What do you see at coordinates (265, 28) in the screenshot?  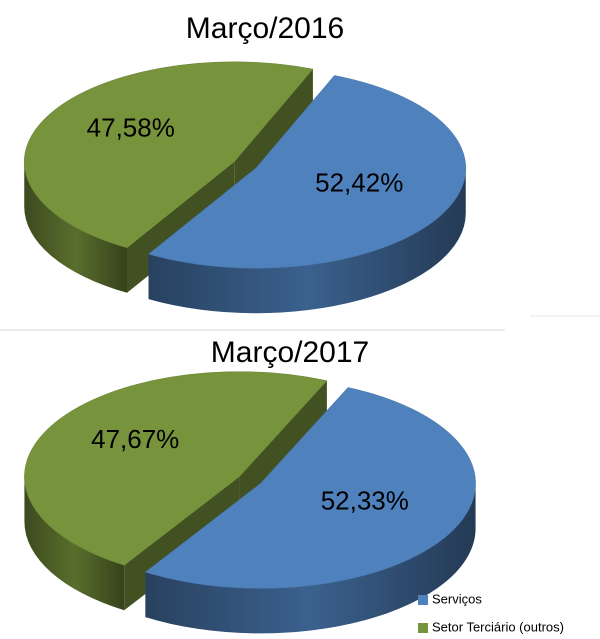 I see `chart-title: Março/2016` at bounding box center [265, 28].